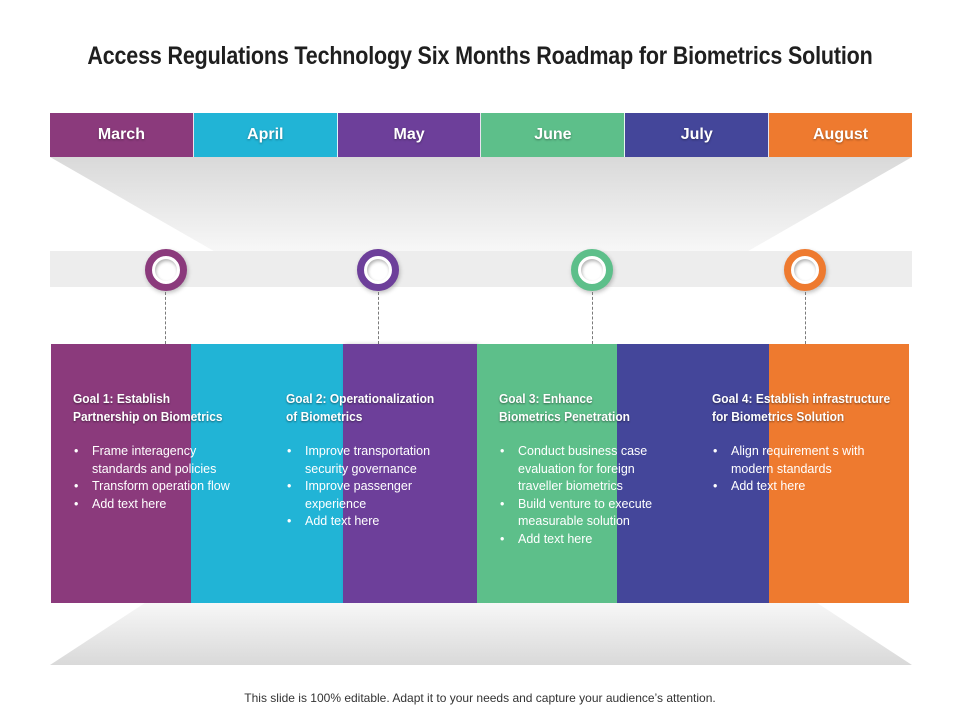  Describe the element at coordinates (574, 521) in the screenshot. I see `bullet-item-continued: measurable solution` at that location.